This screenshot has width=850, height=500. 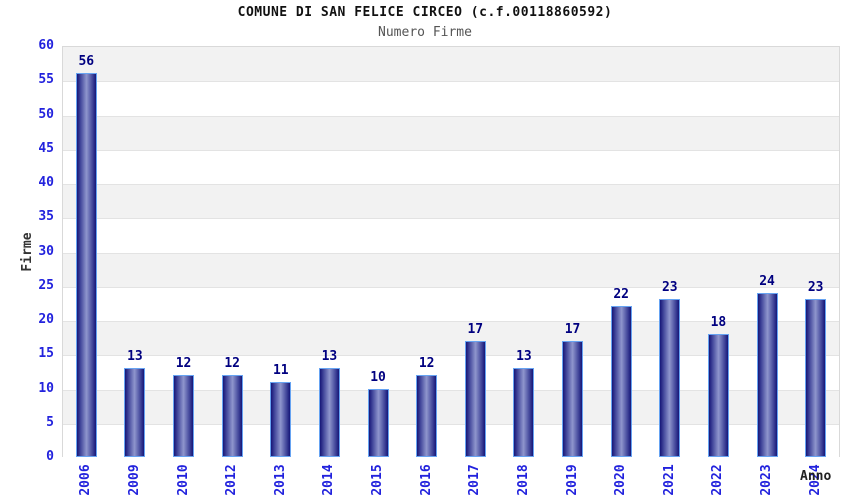 I want to click on bar-value-label: 22, so click(x=621, y=295).